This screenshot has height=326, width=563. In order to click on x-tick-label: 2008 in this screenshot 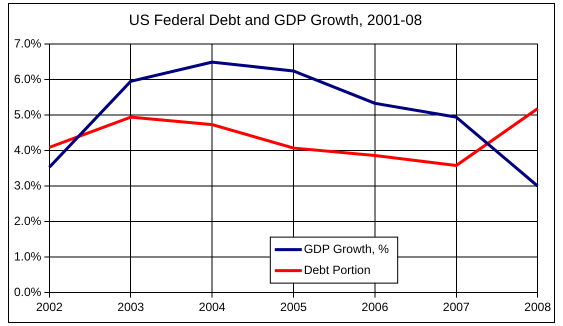, I will do `click(538, 307)`.